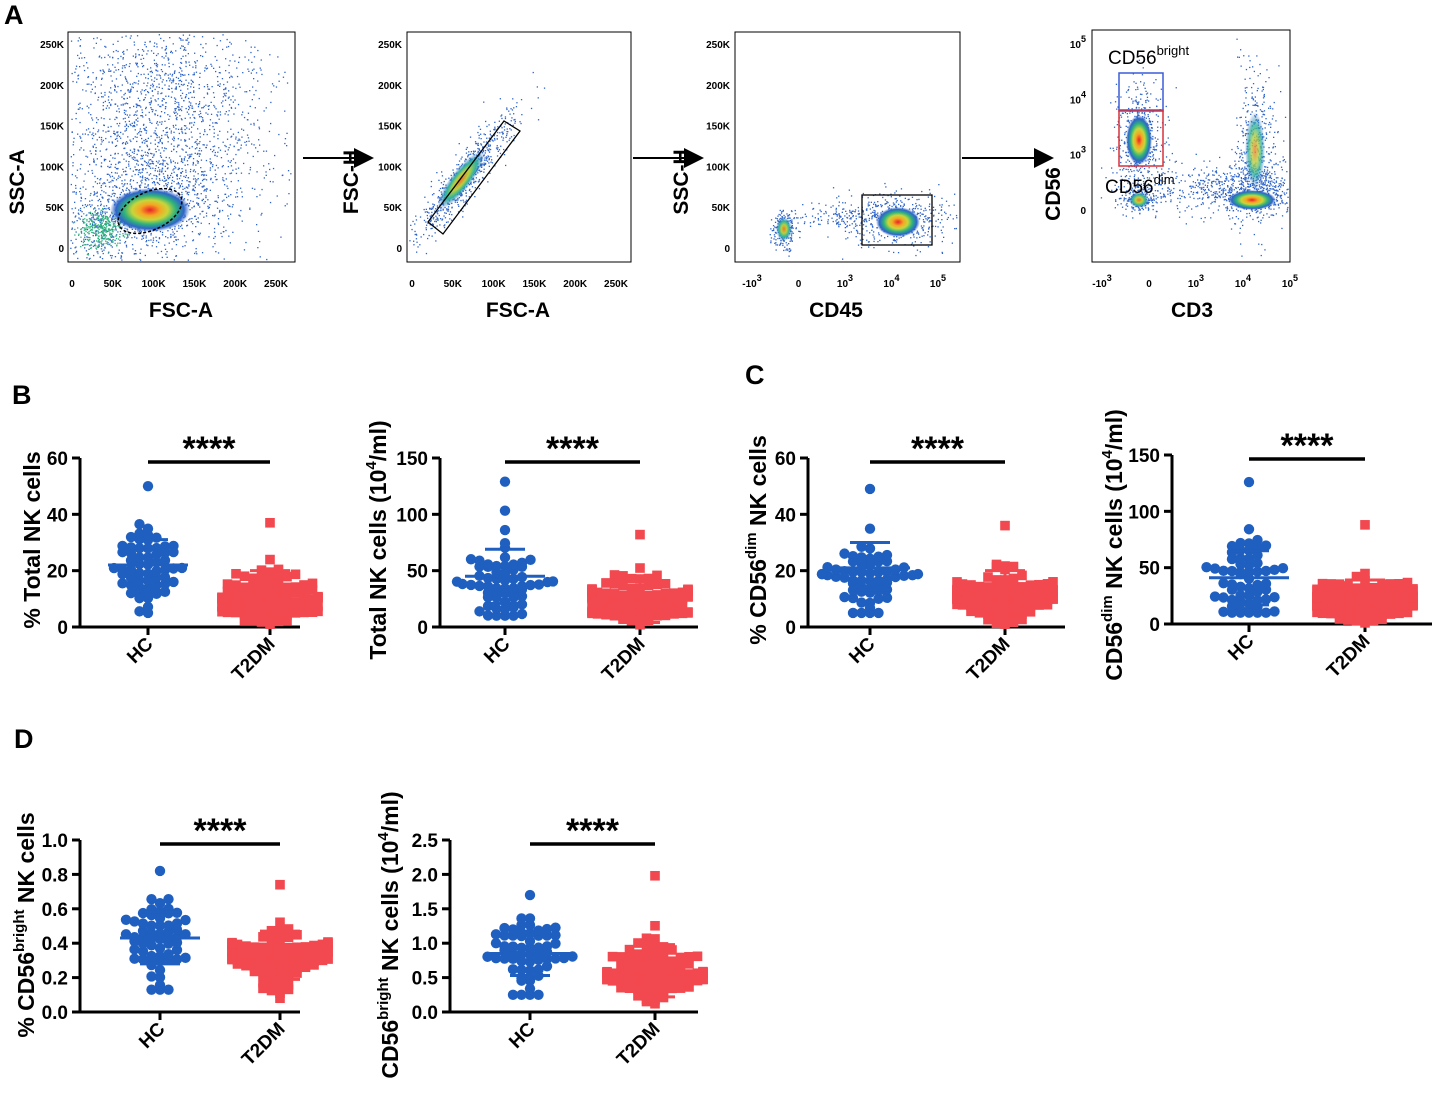 Image resolution: width=1438 pixels, height=1107 pixels. Describe the element at coordinates (891, 281) in the screenshot. I see `x-tick-label: 104` at that location.